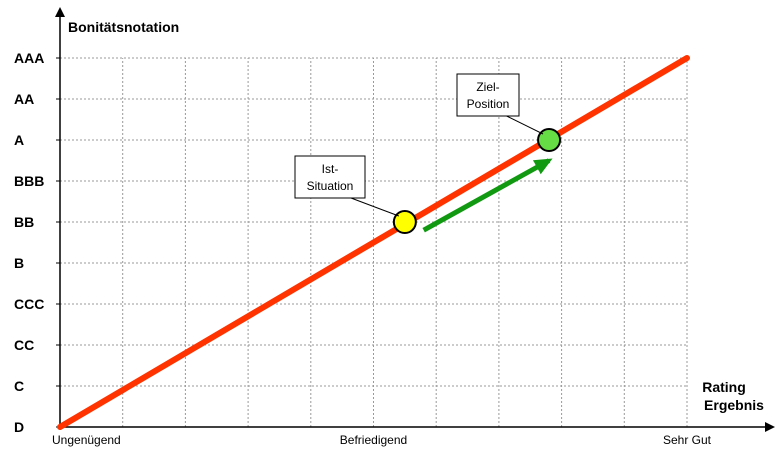  What do you see at coordinates (404, 222) in the screenshot?
I see `ist-point` at bounding box center [404, 222].